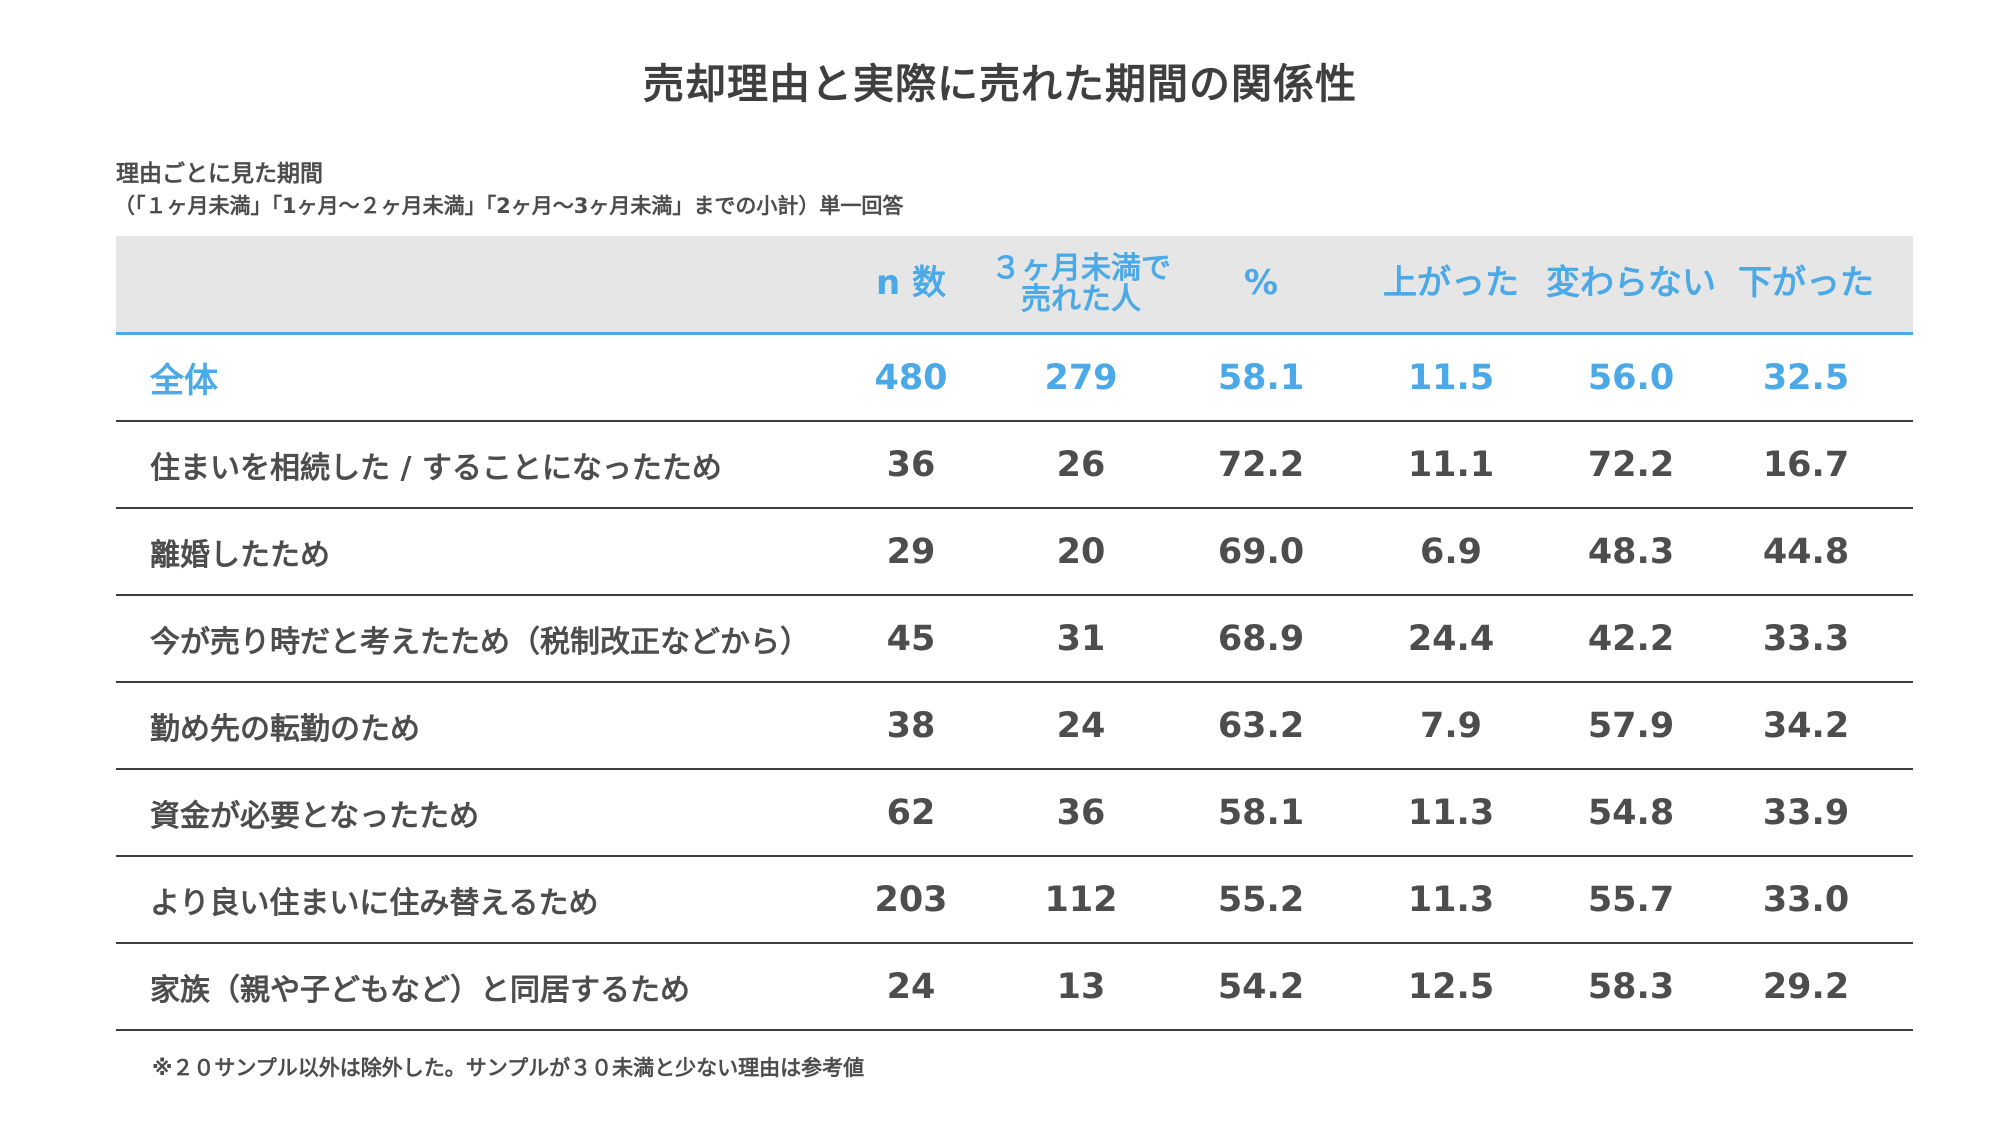  I want to click on cell-down: 34.2, so click(1806, 725).